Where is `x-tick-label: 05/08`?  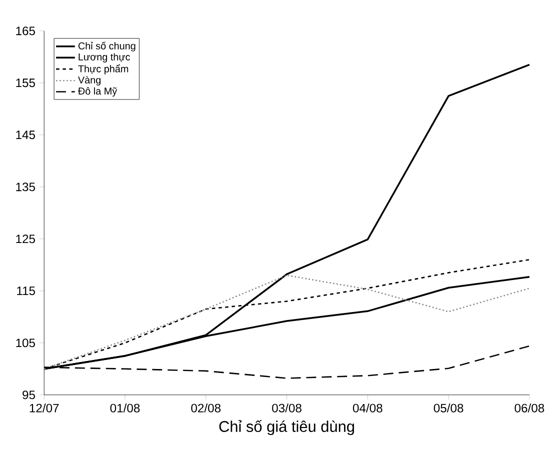 x-tick-label: 05/08 is located at coordinates (449, 407).